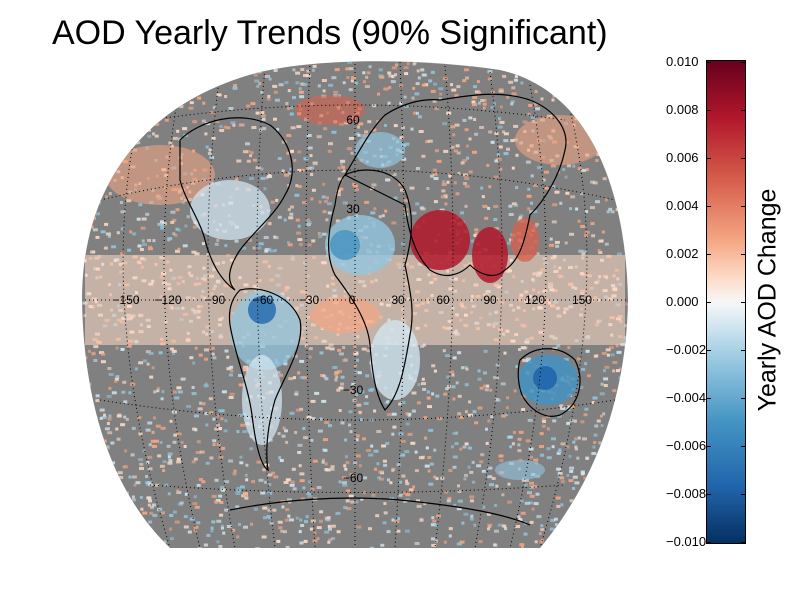  Describe the element at coordinates (490, 300) in the screenshot. I see `longitude-label: 90` at that location.